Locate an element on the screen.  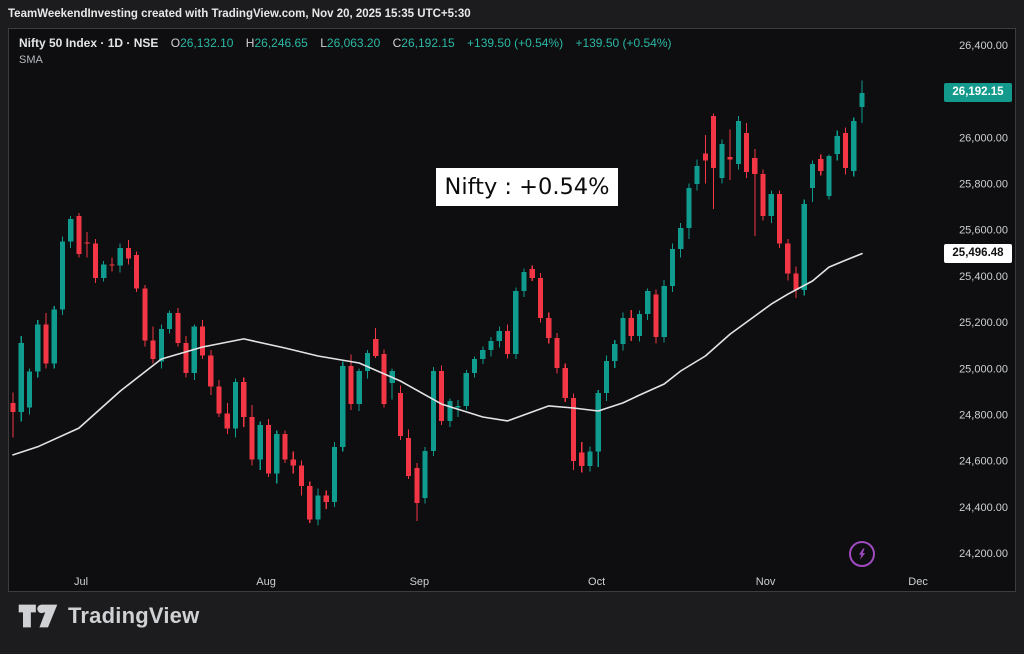
symbol-title: Nifty 50 Index · 1D · NSE is located at coordinates (89, 43).